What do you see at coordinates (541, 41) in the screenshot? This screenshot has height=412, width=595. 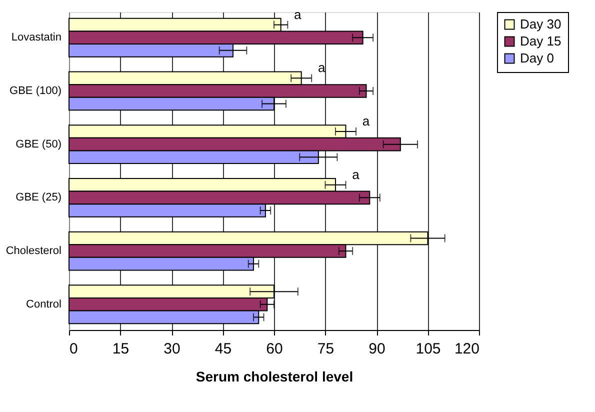 I see `legend-label: Day 15` at bounding box center [541, 41].